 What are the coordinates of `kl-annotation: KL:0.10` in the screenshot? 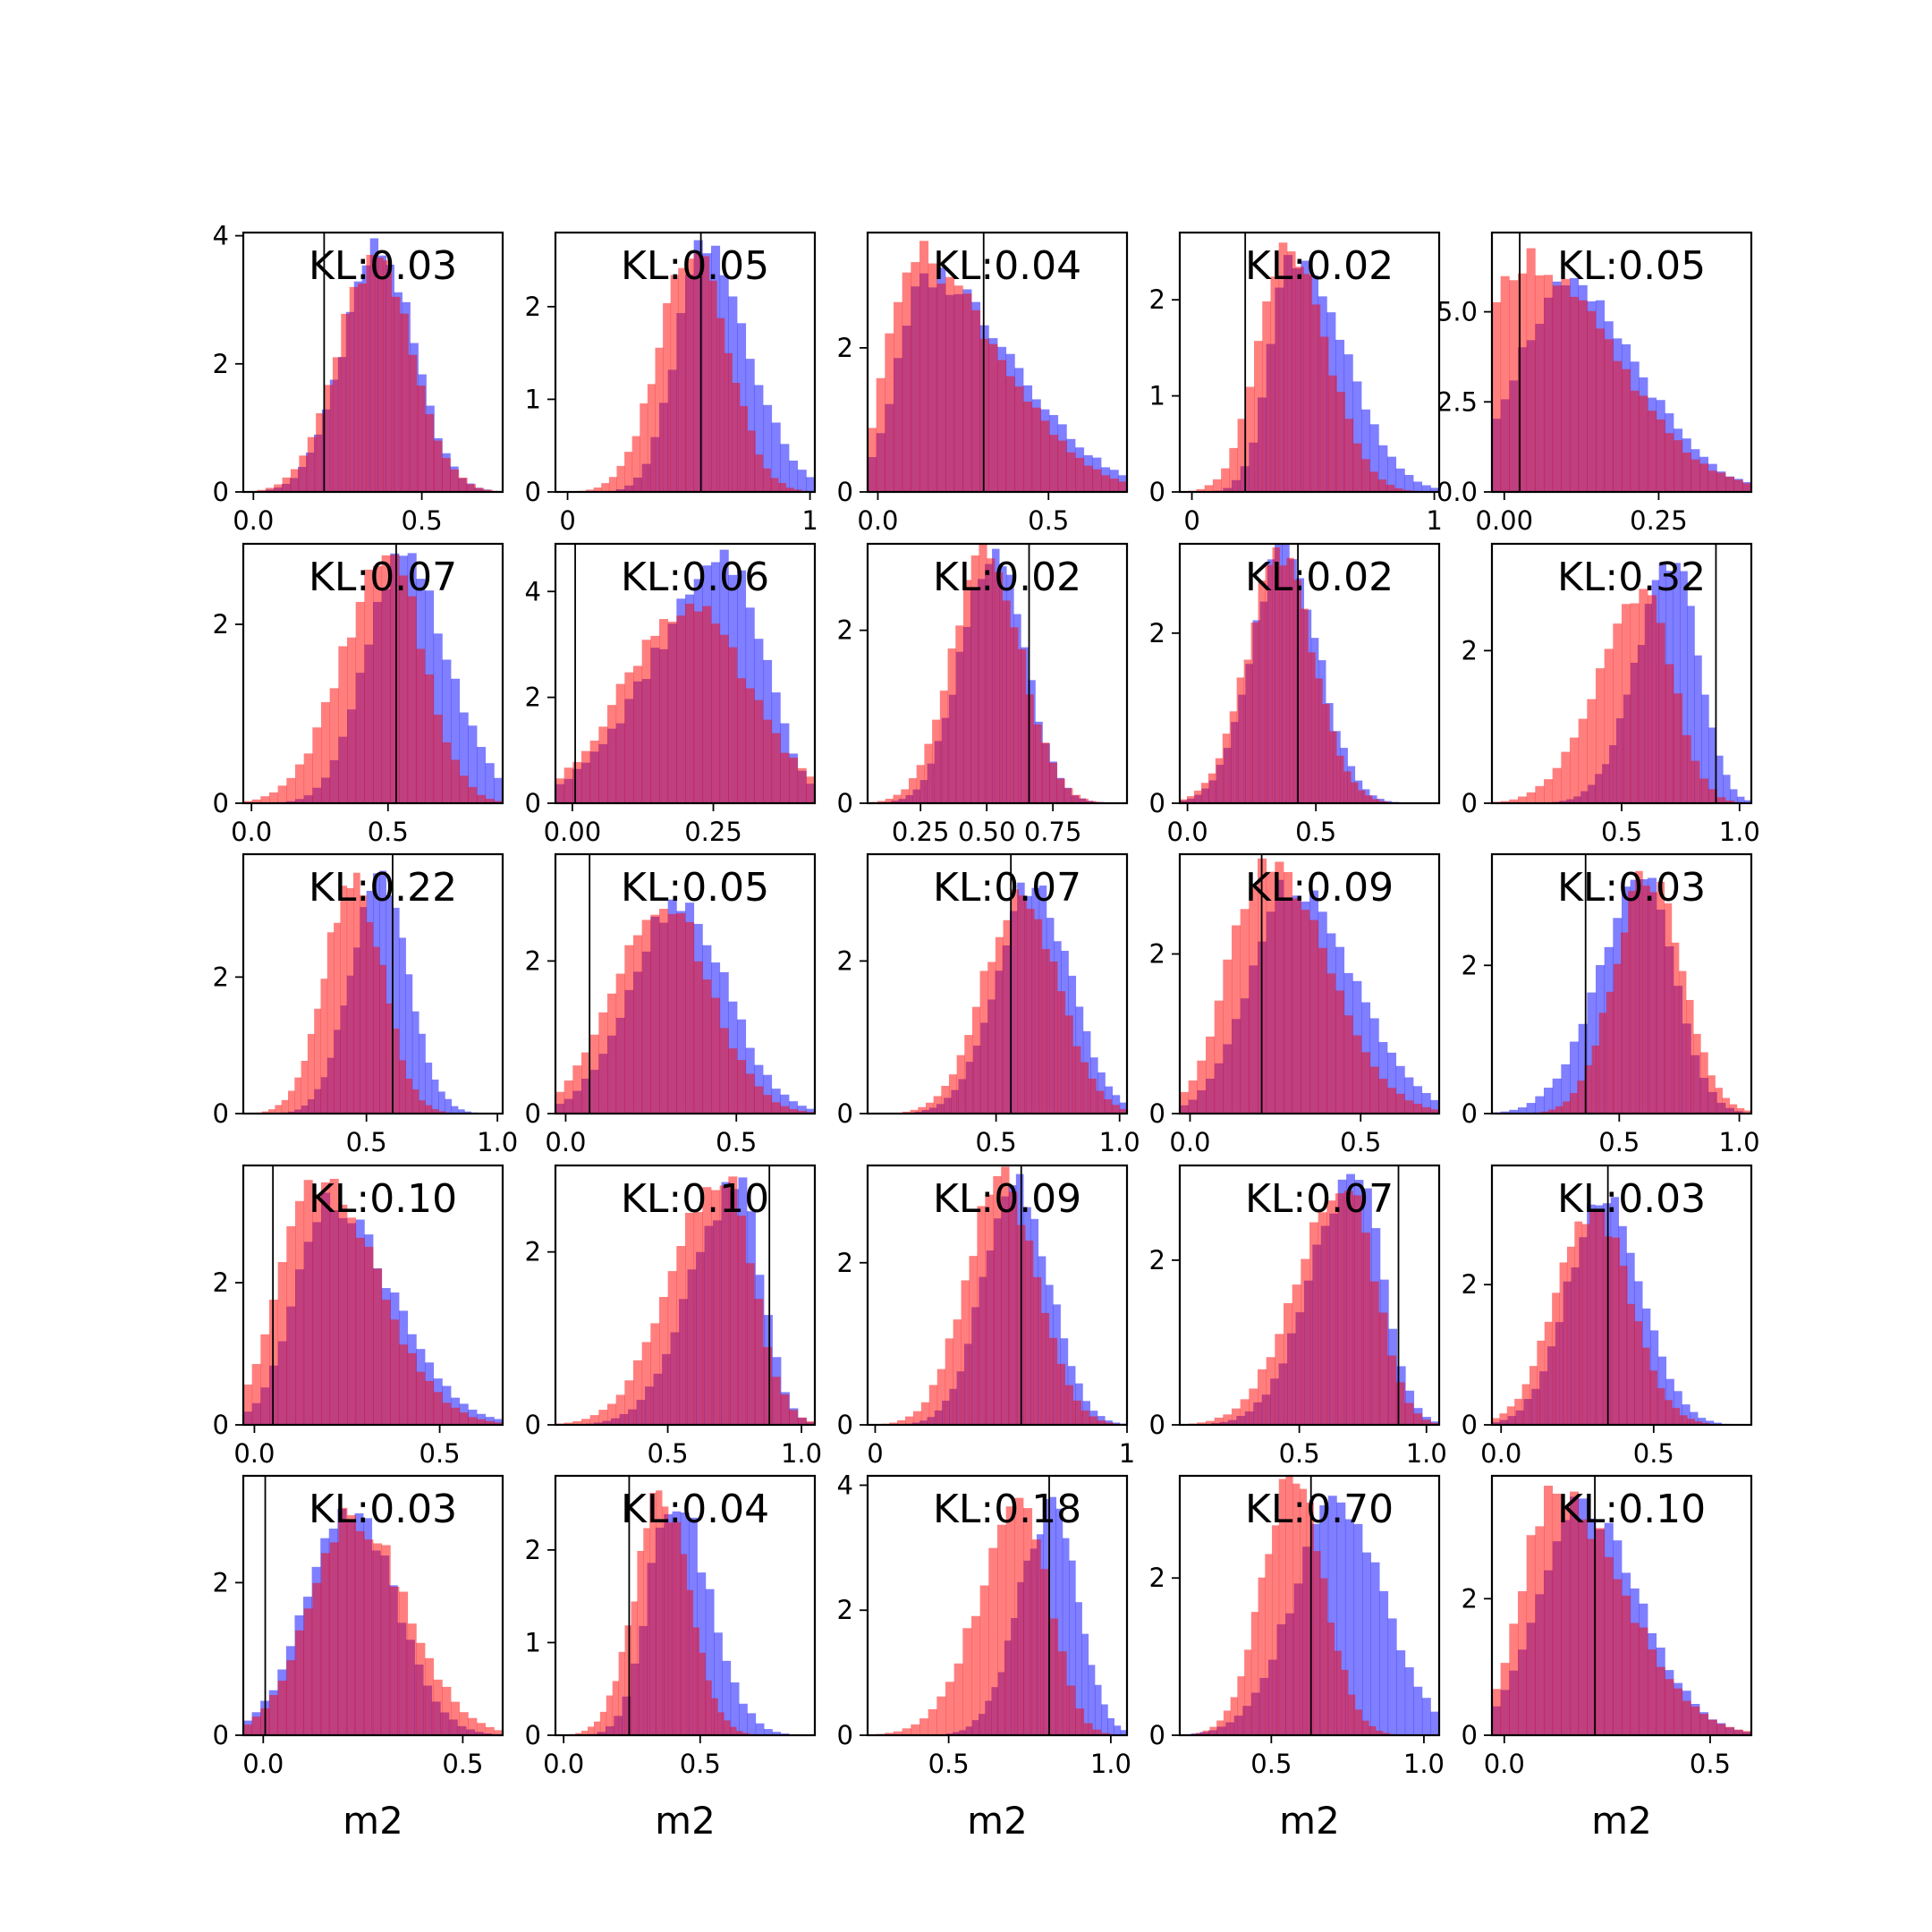 It's located at (383, 1199).